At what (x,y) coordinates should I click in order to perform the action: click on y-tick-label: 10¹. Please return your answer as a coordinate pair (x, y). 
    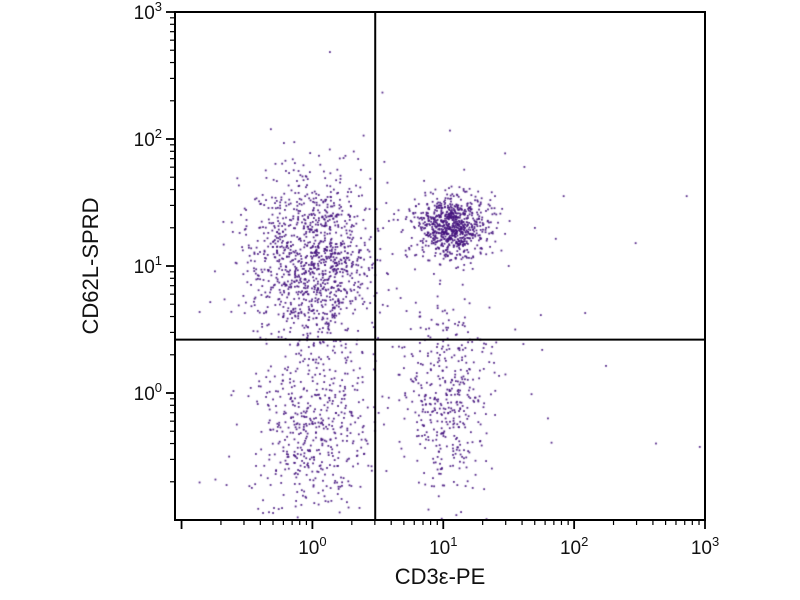
    Looking at the image, I should click on (148, 265).